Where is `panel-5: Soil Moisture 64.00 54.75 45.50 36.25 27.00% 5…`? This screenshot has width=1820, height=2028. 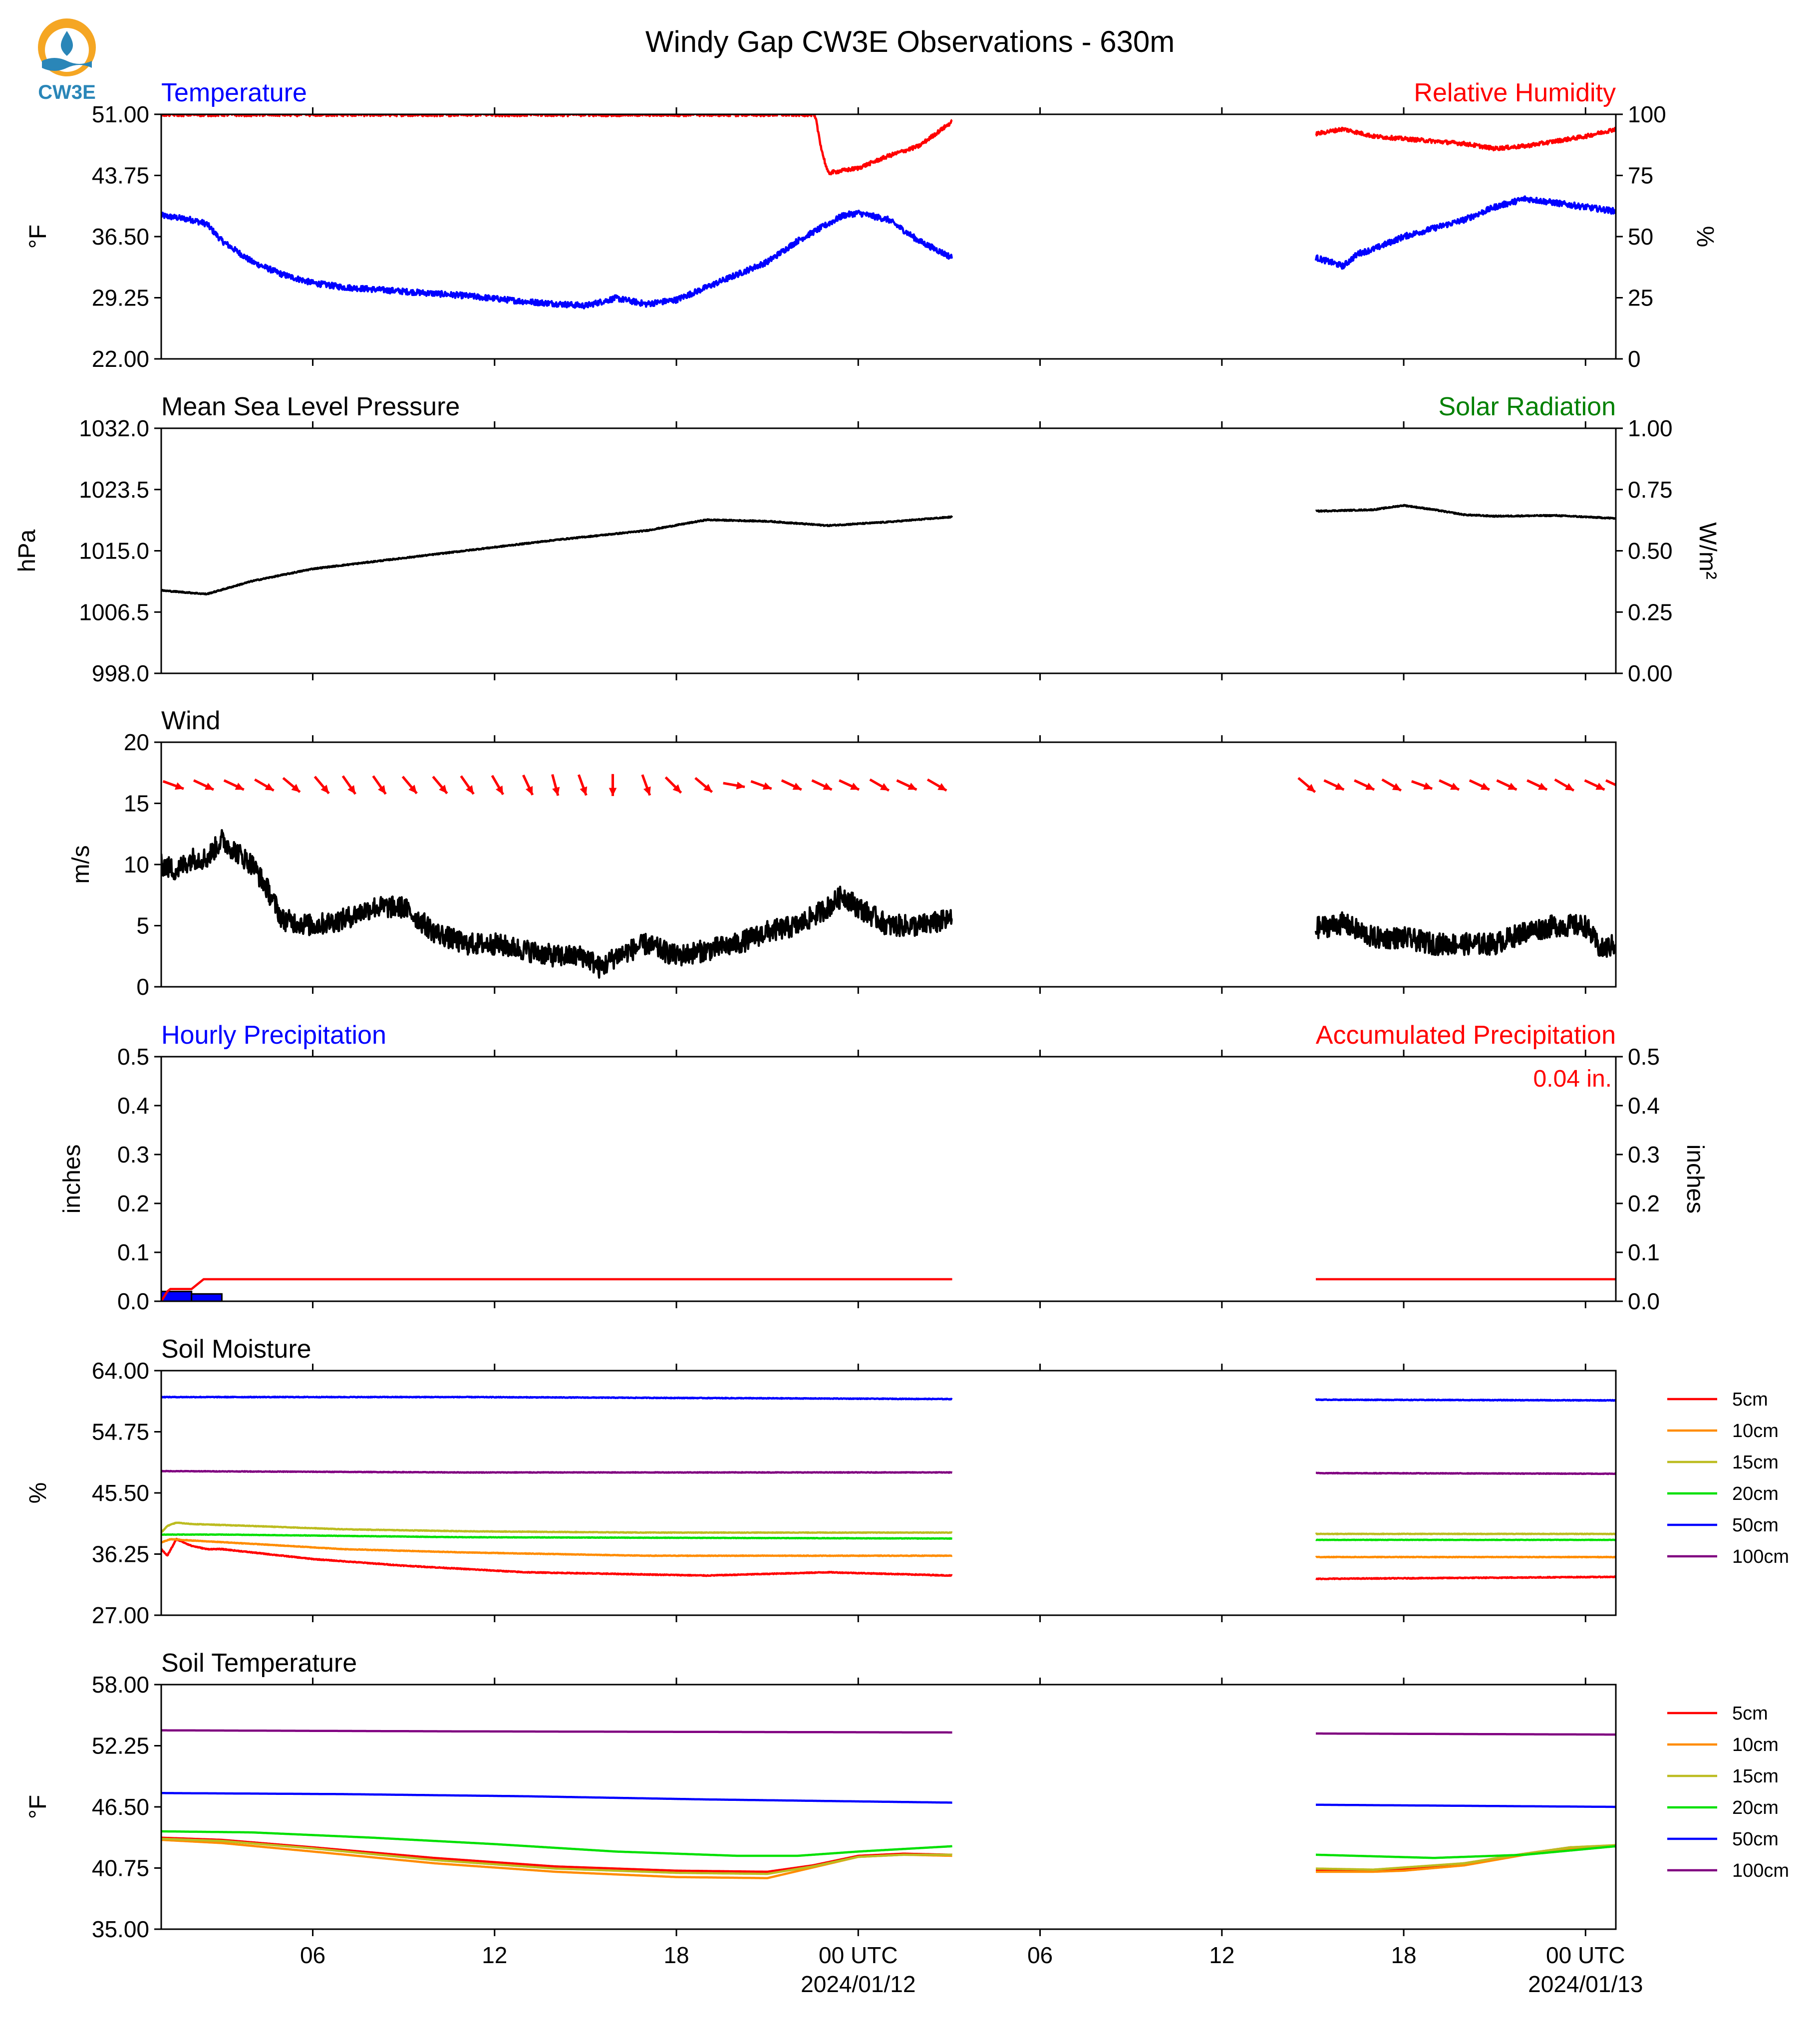
panel-5: Soil Moisture 64.00 54.75 45.50 36.25 27.00% 5… is located at coordinates (907, 1481).